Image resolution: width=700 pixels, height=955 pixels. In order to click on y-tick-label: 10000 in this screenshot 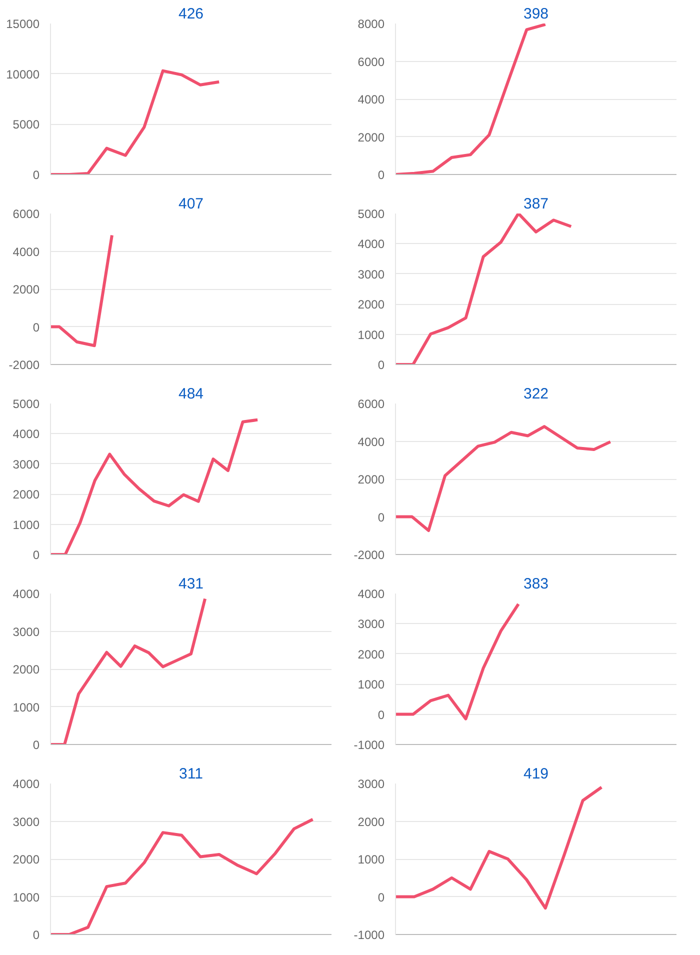, I will do `click(23, 74)`.